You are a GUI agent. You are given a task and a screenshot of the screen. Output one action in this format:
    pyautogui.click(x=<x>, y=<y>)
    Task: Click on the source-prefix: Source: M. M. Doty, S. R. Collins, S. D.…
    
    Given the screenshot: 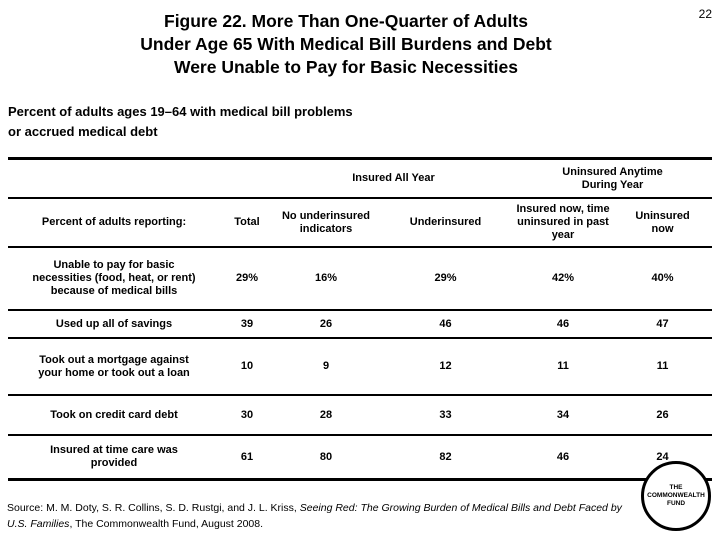 What is the action you would take?
    pyautogui.click(x=153, y=508)
    